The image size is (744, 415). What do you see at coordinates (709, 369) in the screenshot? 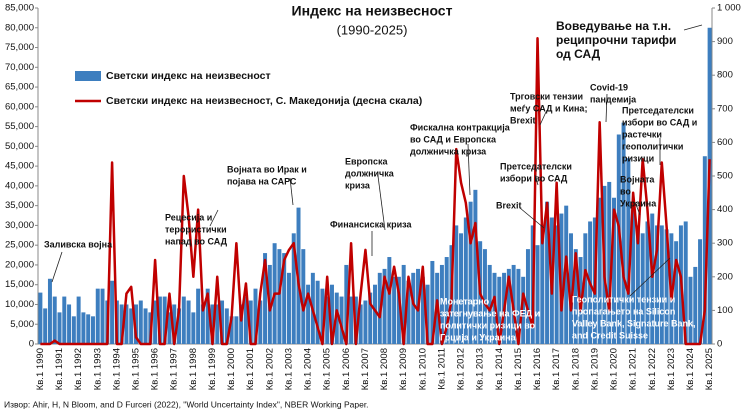
I see `x-tick-label: Кв.1 2025` at bounding box center [709, 369].